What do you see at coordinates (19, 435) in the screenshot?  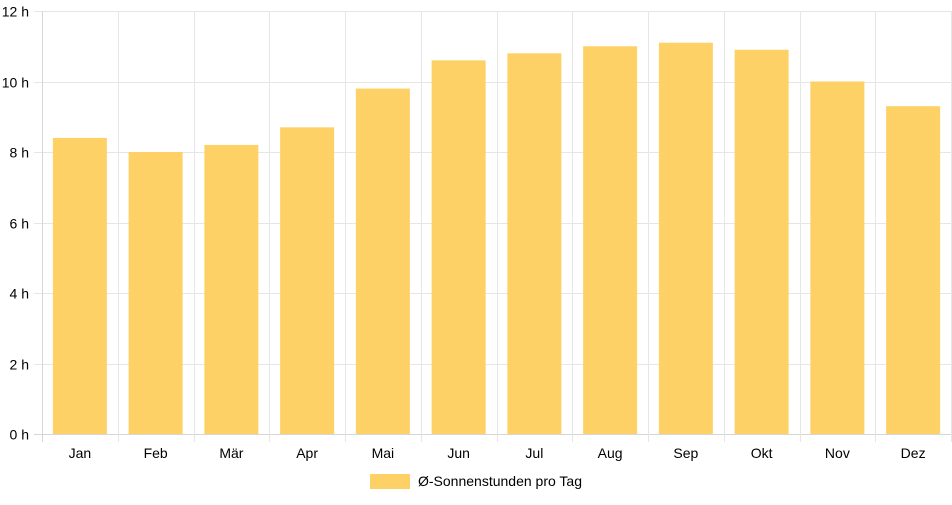 I see `y-tick-label: 0 h` at bounding box center [19, 435].